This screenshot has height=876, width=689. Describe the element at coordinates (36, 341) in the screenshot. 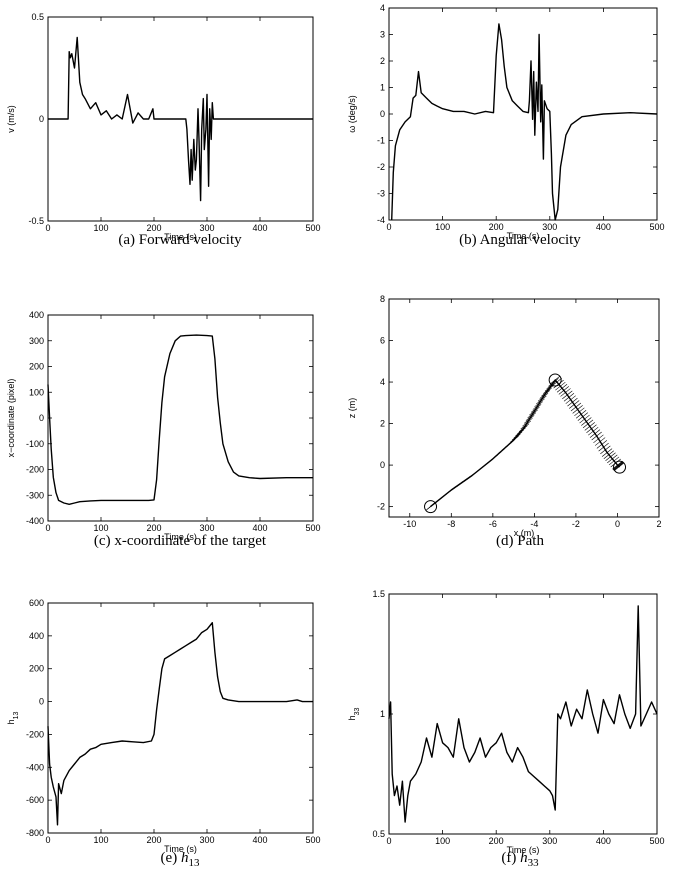

I see `y-tick-label: 300` at that location.